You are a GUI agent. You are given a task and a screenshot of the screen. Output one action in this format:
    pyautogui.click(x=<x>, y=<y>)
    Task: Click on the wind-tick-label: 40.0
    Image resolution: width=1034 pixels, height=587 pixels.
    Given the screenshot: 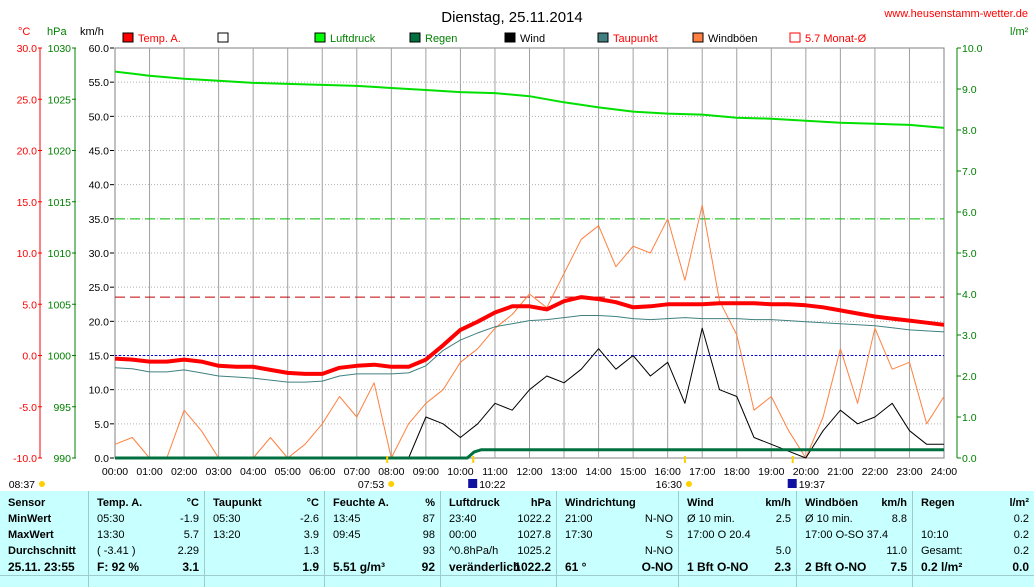 What is the action you would take?
    pyautogui.click(x=99, y=186)
    